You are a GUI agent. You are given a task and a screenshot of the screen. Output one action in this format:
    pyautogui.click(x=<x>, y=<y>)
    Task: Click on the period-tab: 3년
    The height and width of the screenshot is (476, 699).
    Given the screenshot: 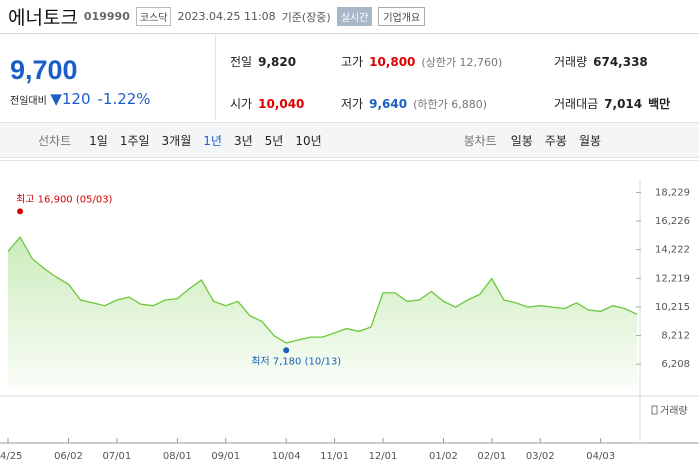 What is the action you would take?
    pyautogui.click(x=243, y=140)
    